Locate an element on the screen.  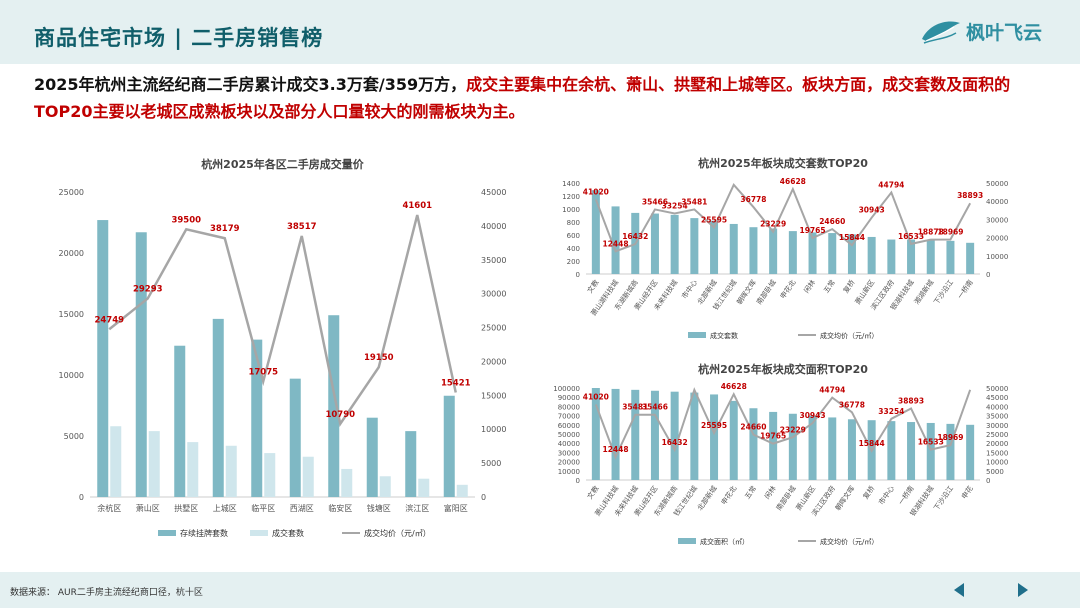
data-label: 18969 is located at coordinates (950, 231).